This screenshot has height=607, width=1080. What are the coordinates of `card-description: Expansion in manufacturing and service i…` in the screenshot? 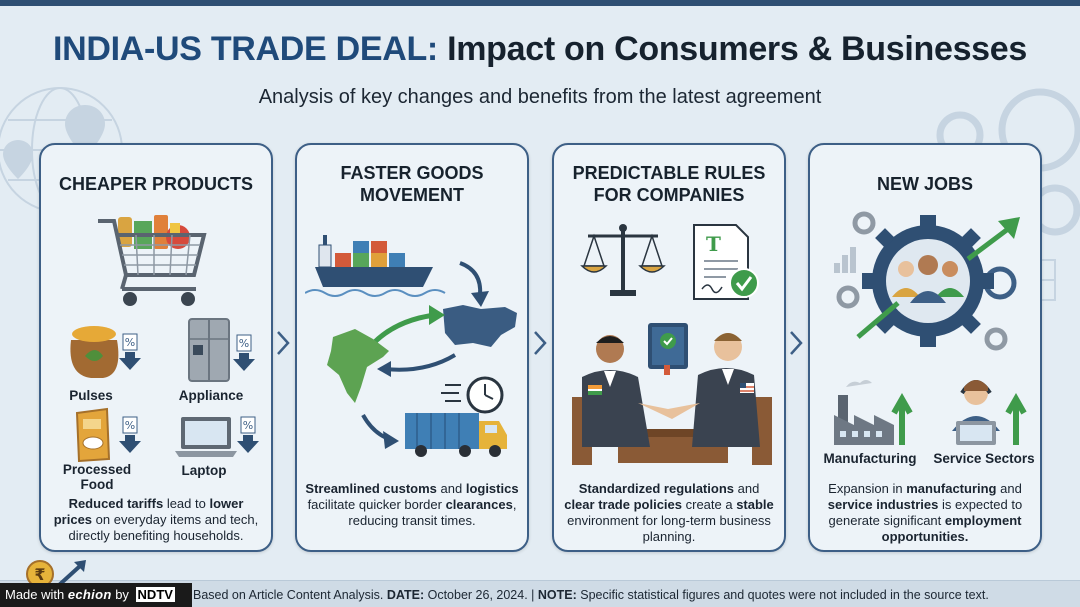 It's located at (925, 512).